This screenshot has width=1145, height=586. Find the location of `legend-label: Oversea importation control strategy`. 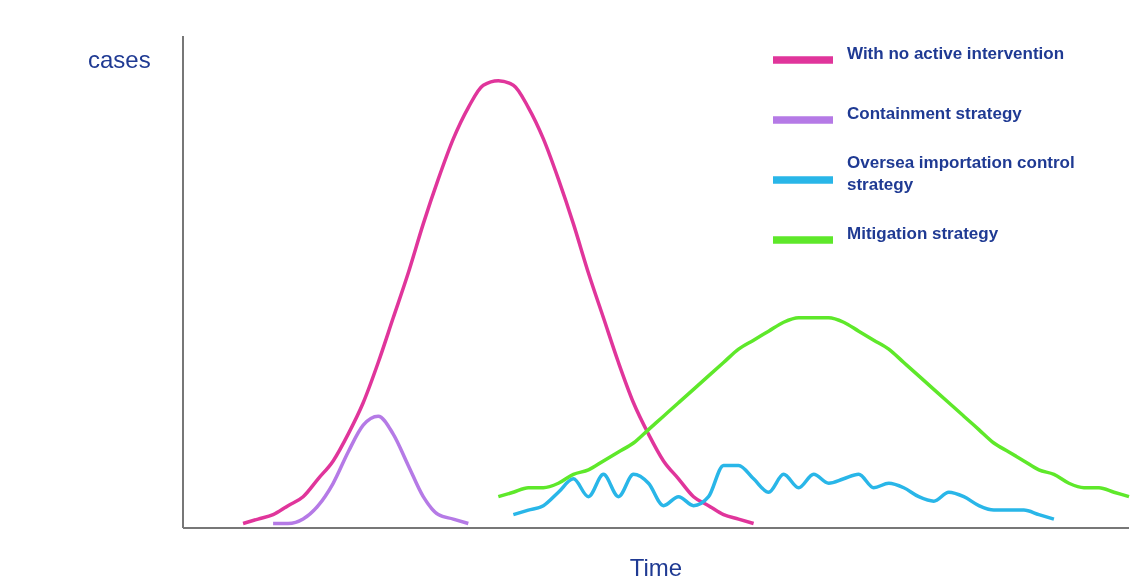

legend-label: Oversea importation control strategy is located at coordinates (961, 174).